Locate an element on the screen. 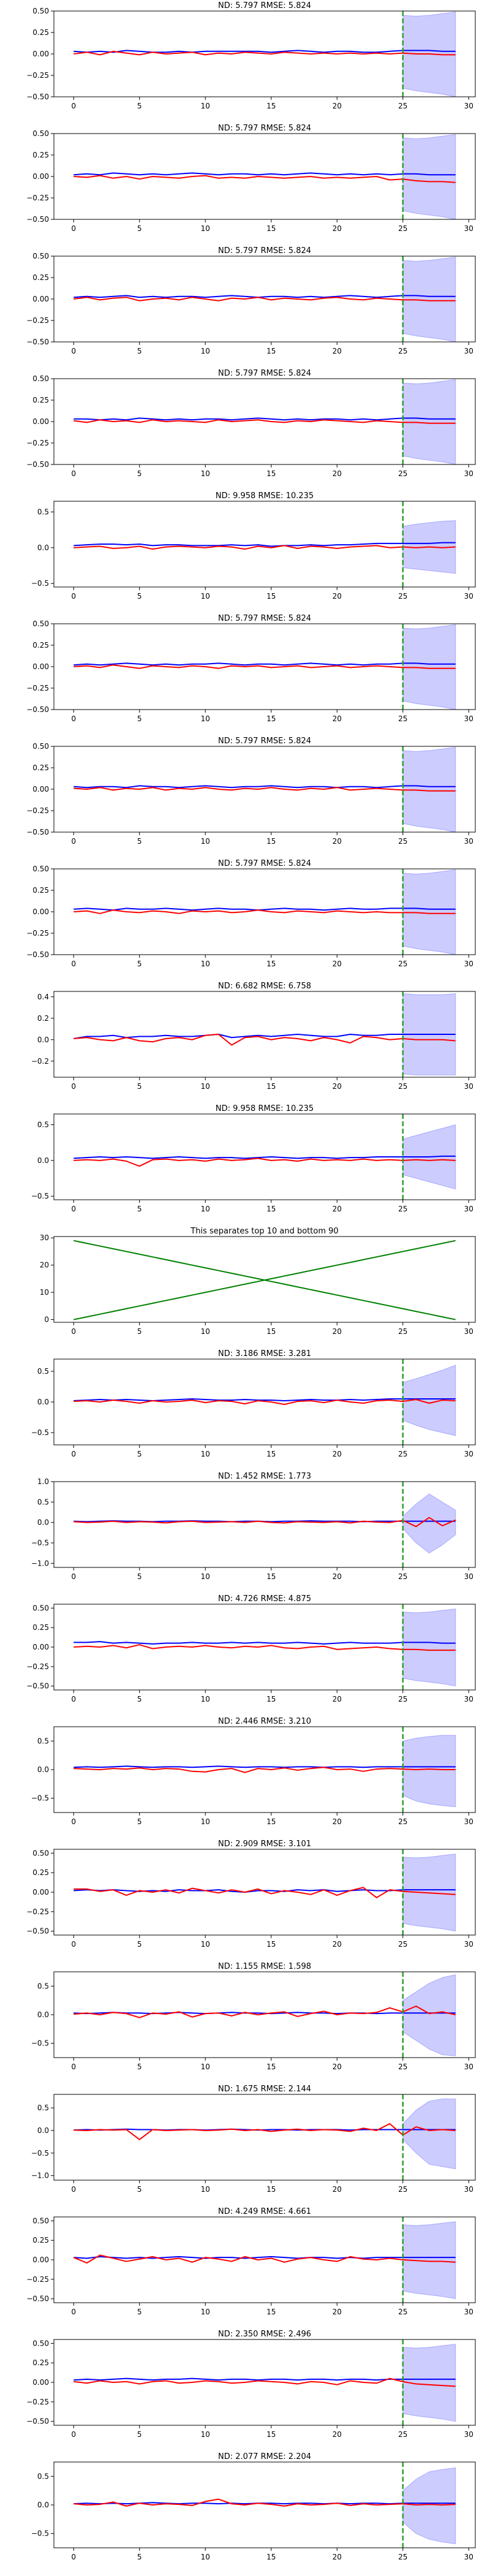 This screenshot has height=2576, width=490. y-tick-label: 10 is located at coordinates (45, 1292).